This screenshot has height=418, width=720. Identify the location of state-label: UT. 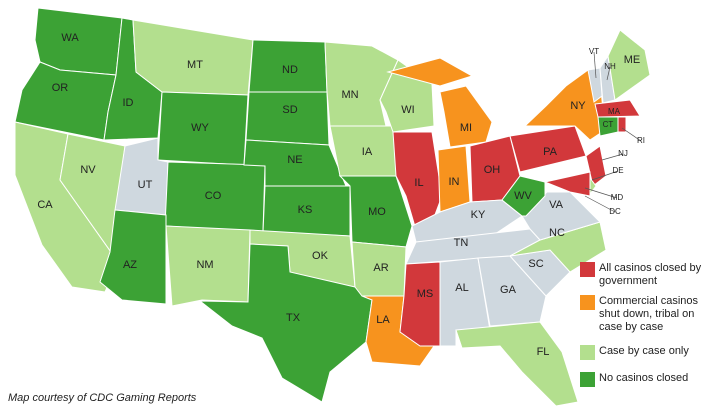
(145, 185).